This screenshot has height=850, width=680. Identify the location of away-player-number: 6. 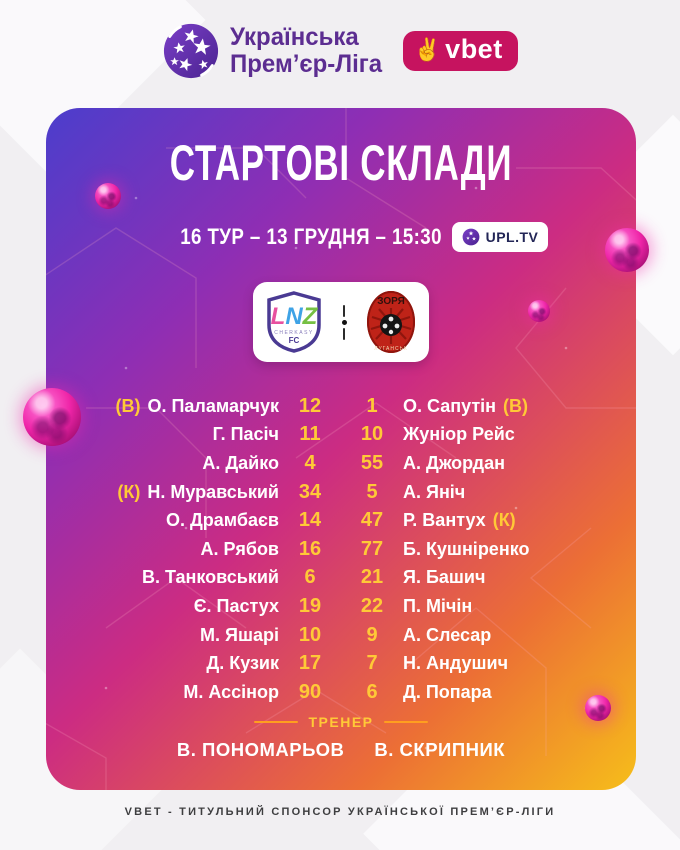
(372, 691).